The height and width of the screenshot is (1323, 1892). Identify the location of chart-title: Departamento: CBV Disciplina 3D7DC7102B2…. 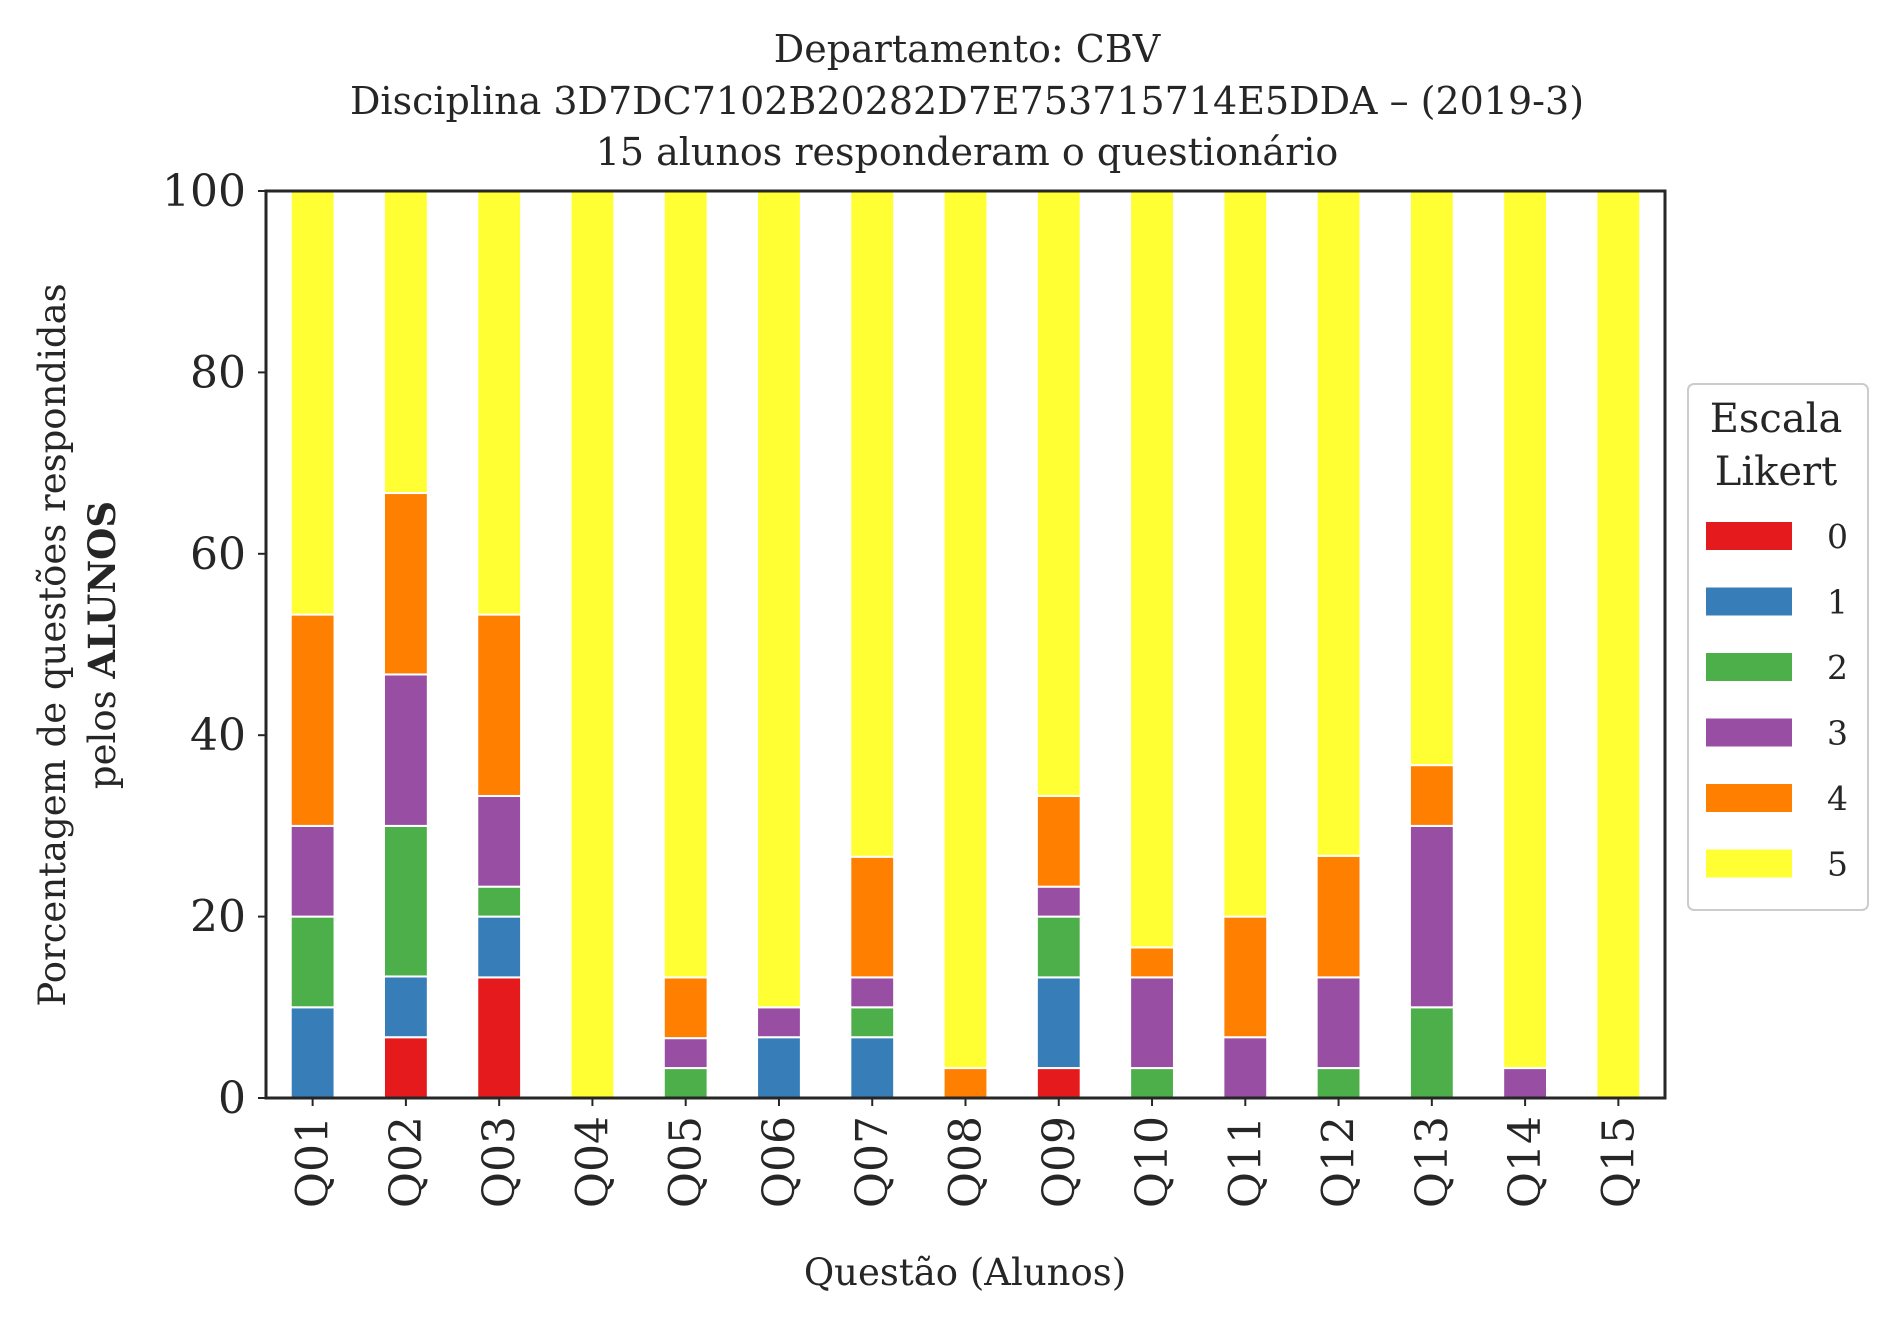
(967, 100).